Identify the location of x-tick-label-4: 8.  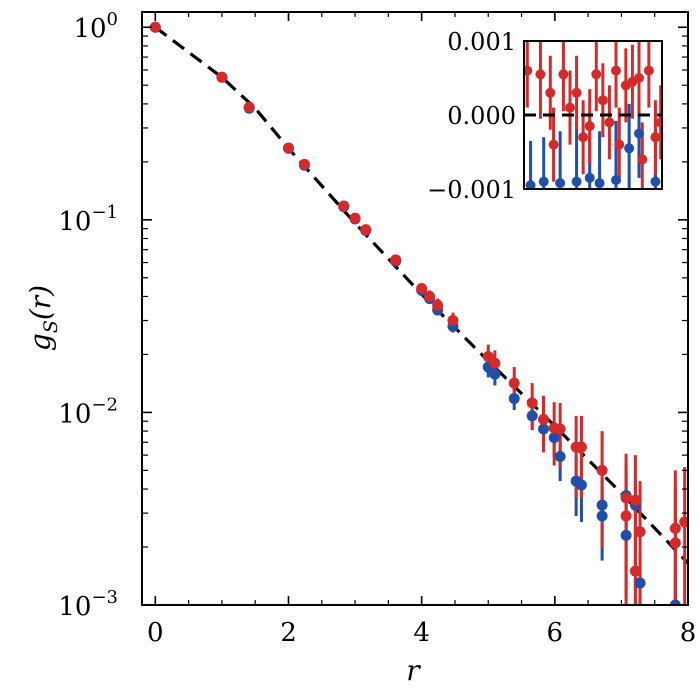
(688, 633).